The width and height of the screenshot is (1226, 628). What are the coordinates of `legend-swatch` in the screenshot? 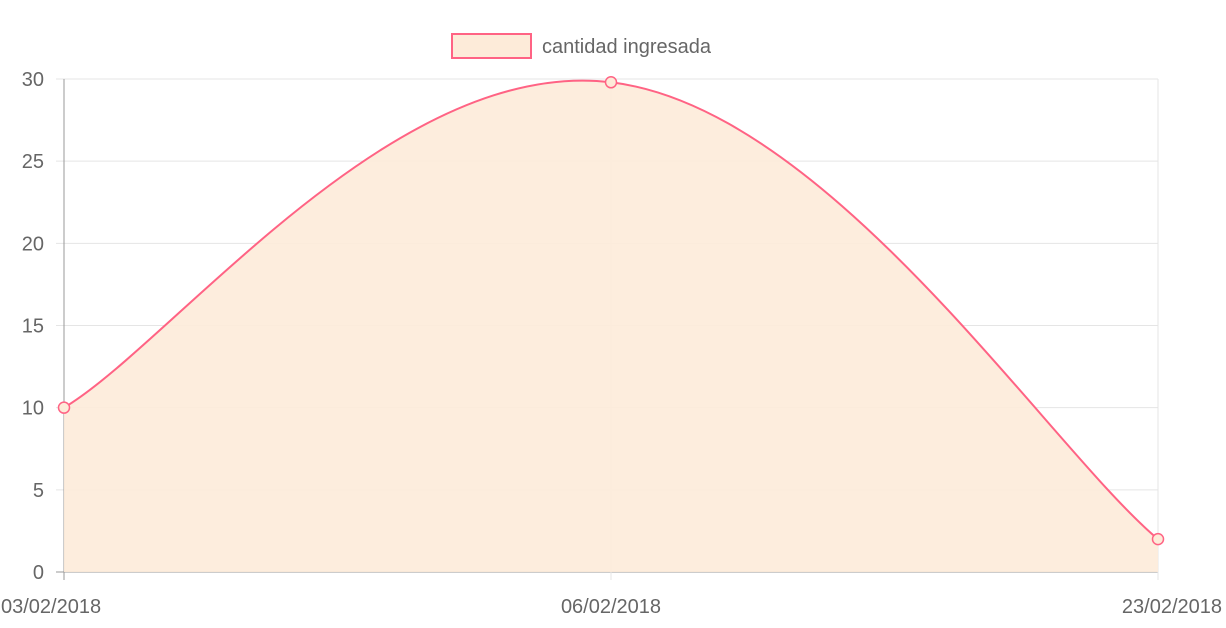 It's located at (491, 46).